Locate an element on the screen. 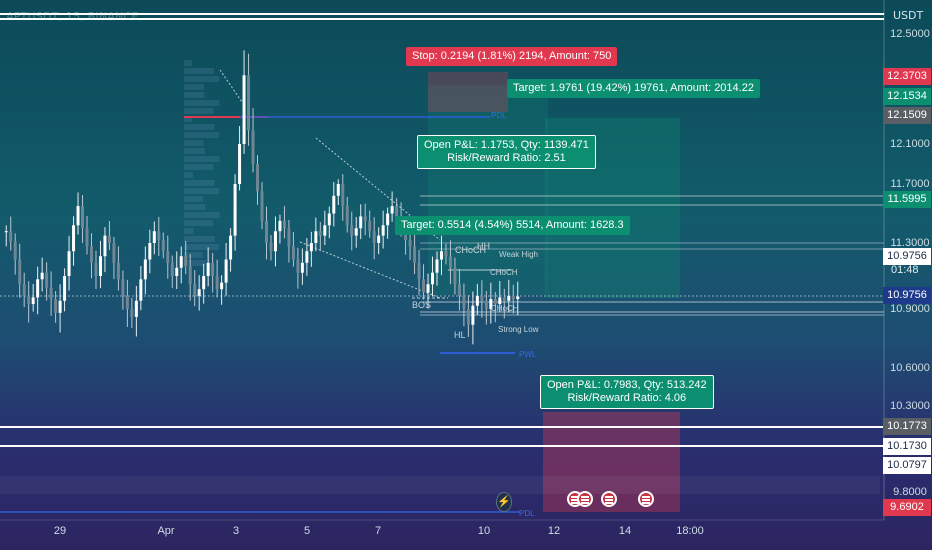 The width and height of the screenshot is (932, 550). price-tag: 9.6902 is located at coordinates (907, 507).